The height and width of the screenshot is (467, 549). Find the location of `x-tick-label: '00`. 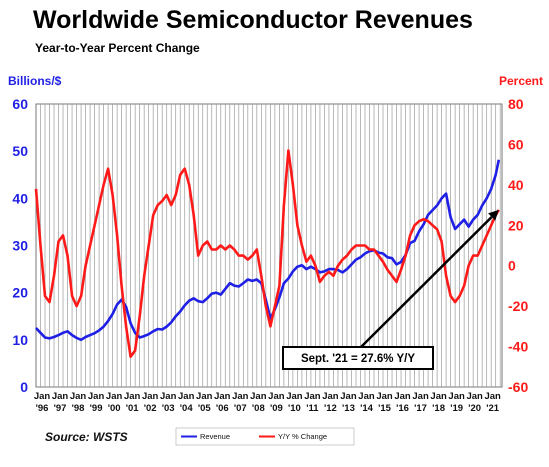

x-tick-label: '00 is located at coordinates (114, 408).